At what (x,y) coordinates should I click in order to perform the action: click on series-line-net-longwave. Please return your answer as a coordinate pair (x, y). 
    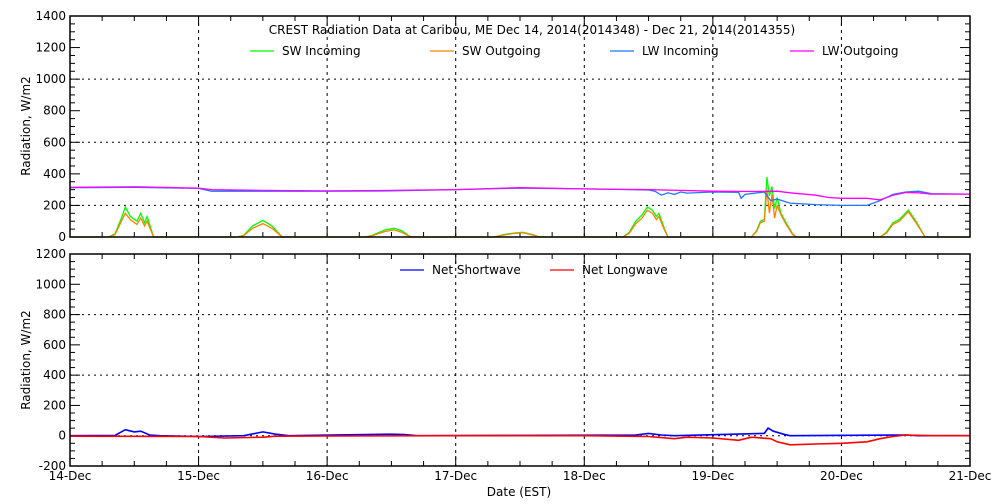
    Looking at the image, I should click on (519, 440).